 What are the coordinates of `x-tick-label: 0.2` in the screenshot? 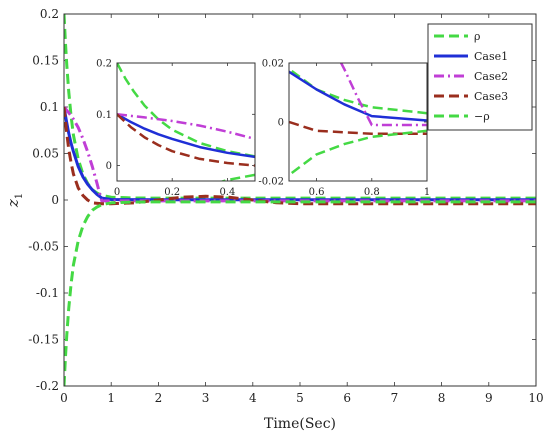 It's located at (172, 192).